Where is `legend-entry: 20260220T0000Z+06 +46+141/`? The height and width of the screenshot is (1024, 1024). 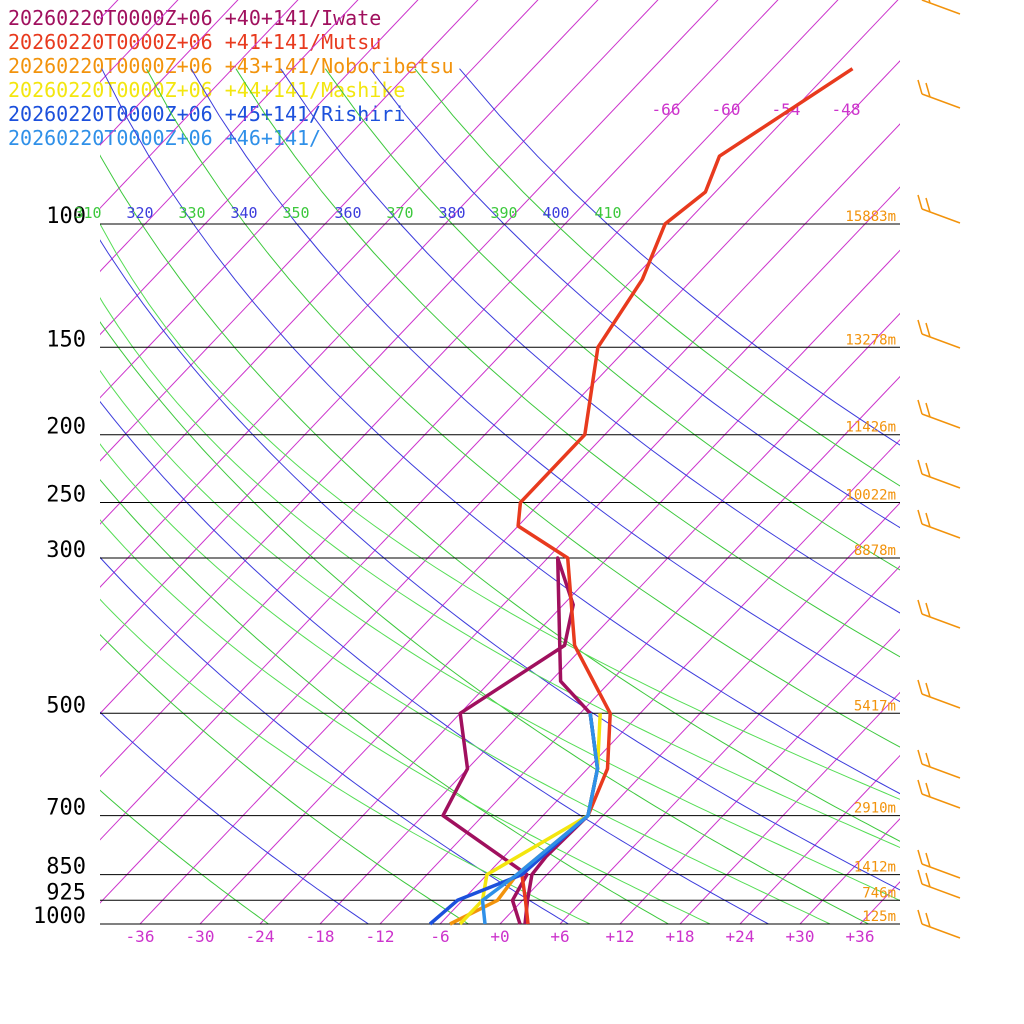 legend-entry: 20260220T0000Z+06 +46+141/ is located at coordinates (165, 138).